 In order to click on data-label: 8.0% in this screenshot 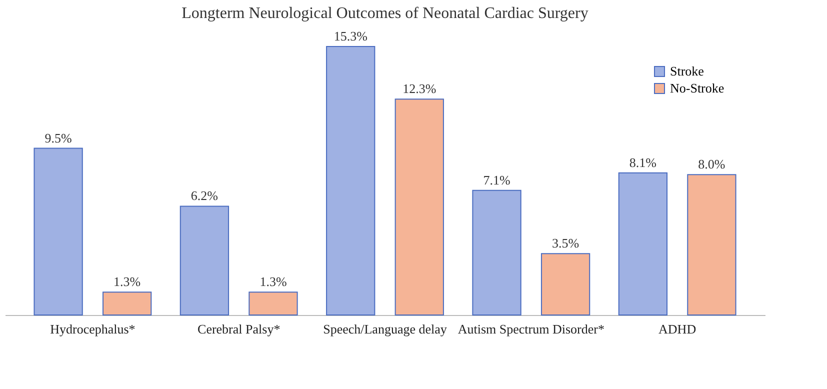, I will do `click(712, 164)`.